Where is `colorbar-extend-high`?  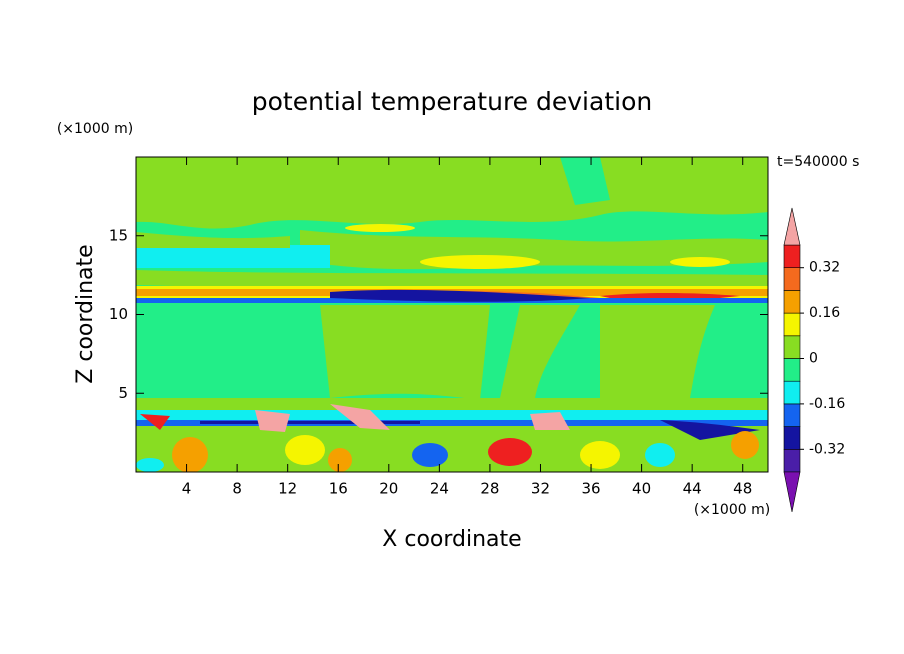
colorbar-extend-high is located at coordinates (792, 226).